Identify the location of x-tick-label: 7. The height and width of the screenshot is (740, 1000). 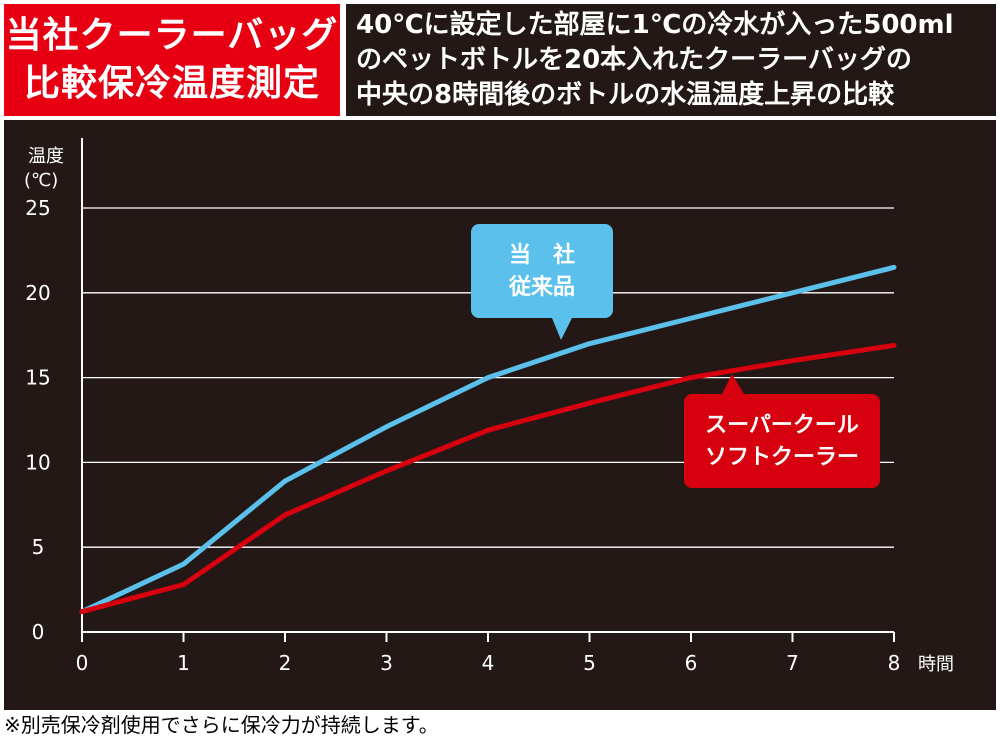
(792, 663).